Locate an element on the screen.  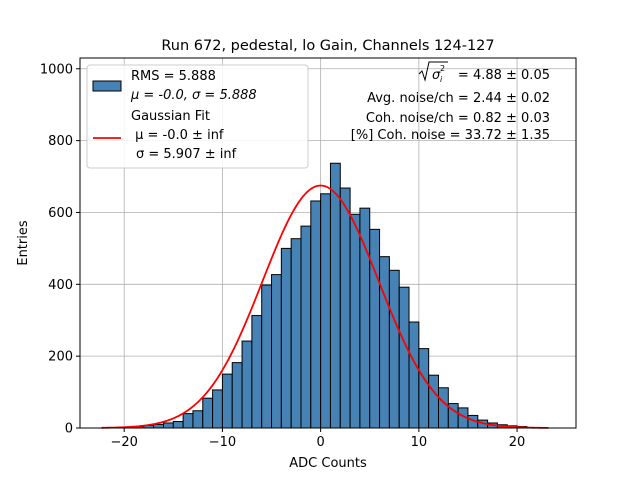
legend-fit-label: Gaussian Fit is located at coordinates (170, 116).